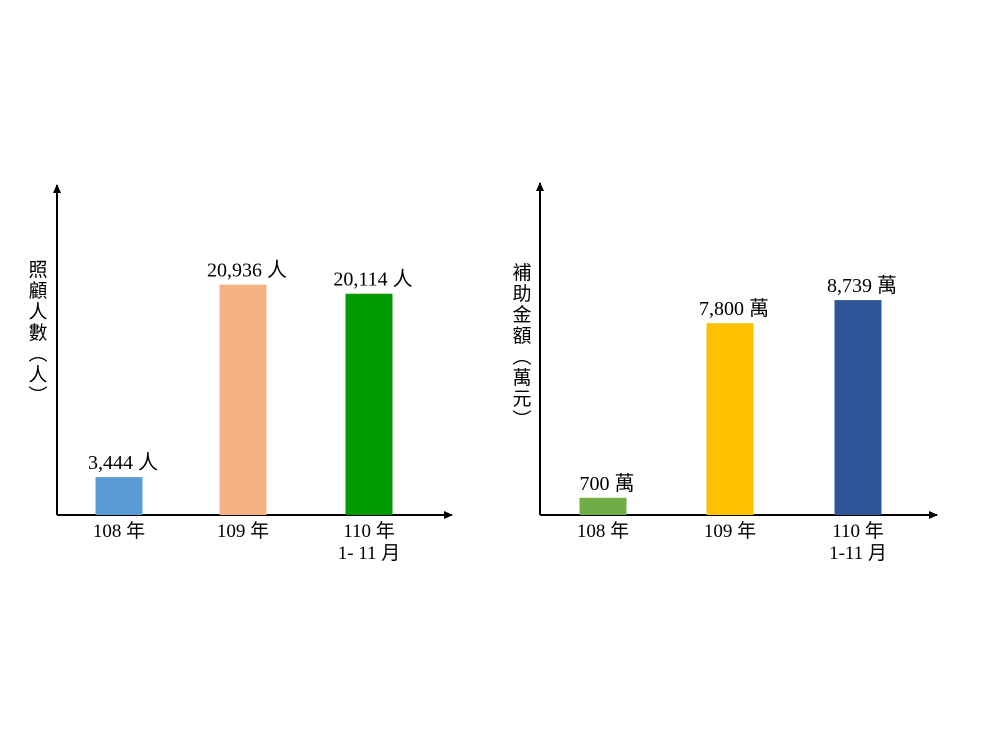 This screenshot has width=999, height=737. What do you see at coordinates (607, 483) in the screenshot?
I see `bar-value-label: 700 萬` at bounding box center [607, 483].